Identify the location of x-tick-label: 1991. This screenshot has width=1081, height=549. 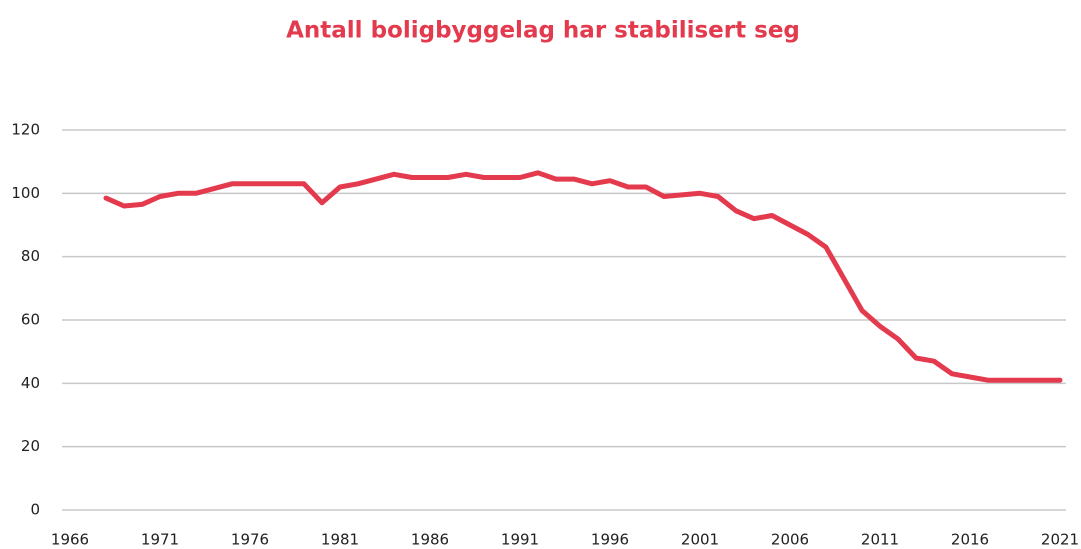
(520, 540).